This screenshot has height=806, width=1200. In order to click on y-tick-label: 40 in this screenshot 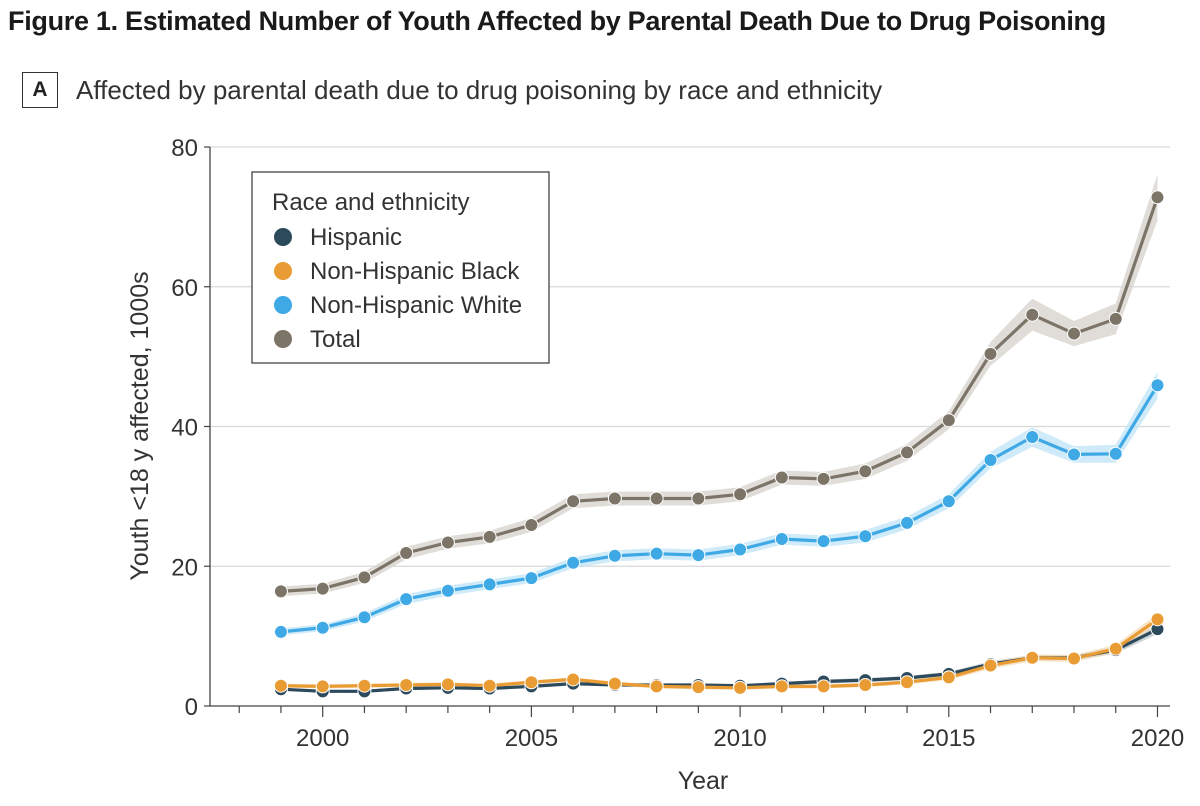, I will do `click(184, 428)`.